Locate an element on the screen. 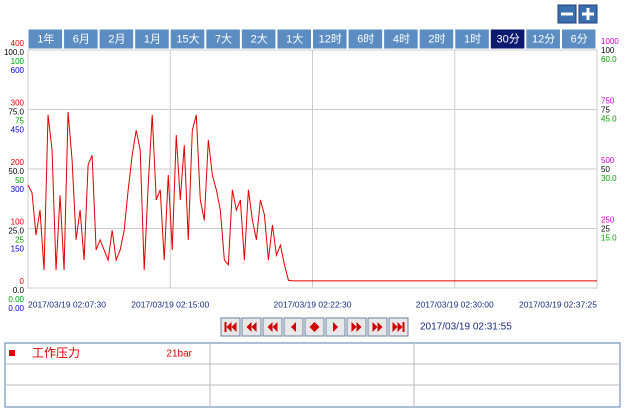  y-tick-label: 400 is located at coordinates (18, 43).